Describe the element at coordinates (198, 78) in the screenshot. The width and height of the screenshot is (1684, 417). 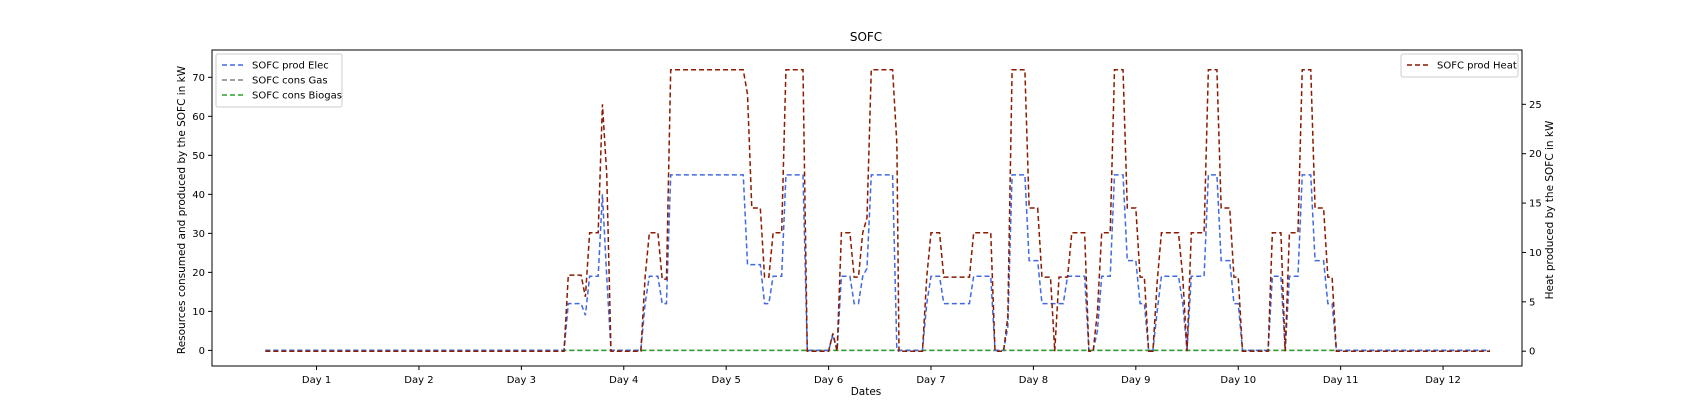
I see `y-left-tick-label: 70` at that location.